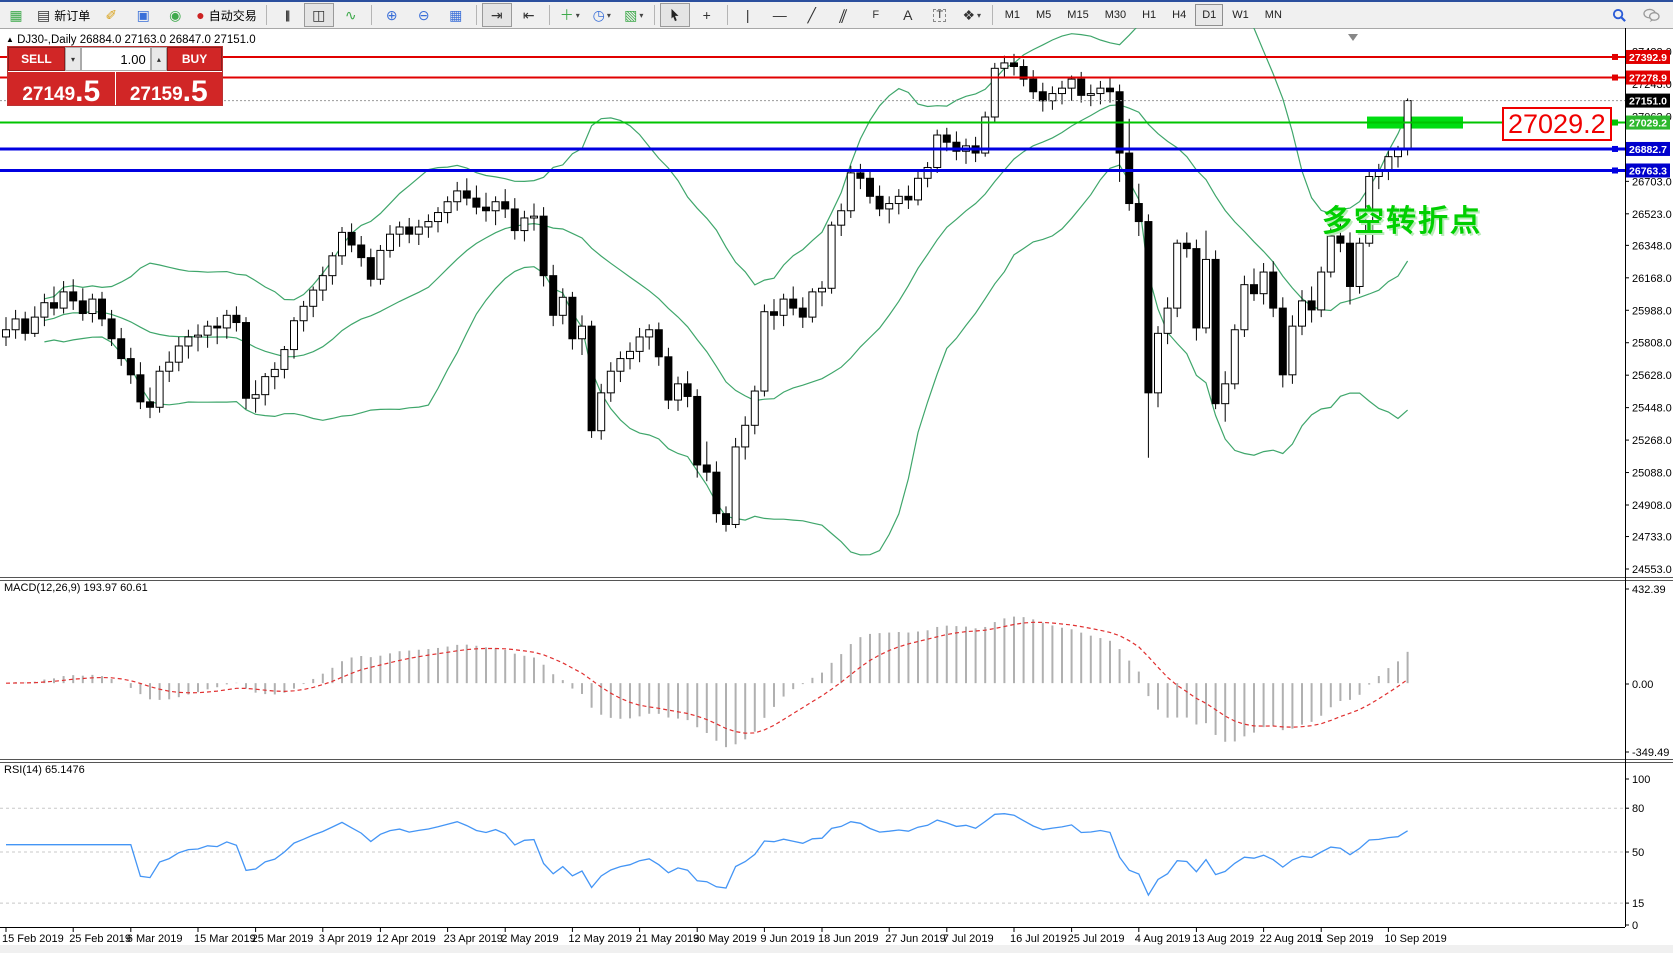 The width and height of the screenshot is (1673, 953). Describe the element at coordinates (1638, 904) in the screenshot. I see `rsi-tick-label: 15` at that location.